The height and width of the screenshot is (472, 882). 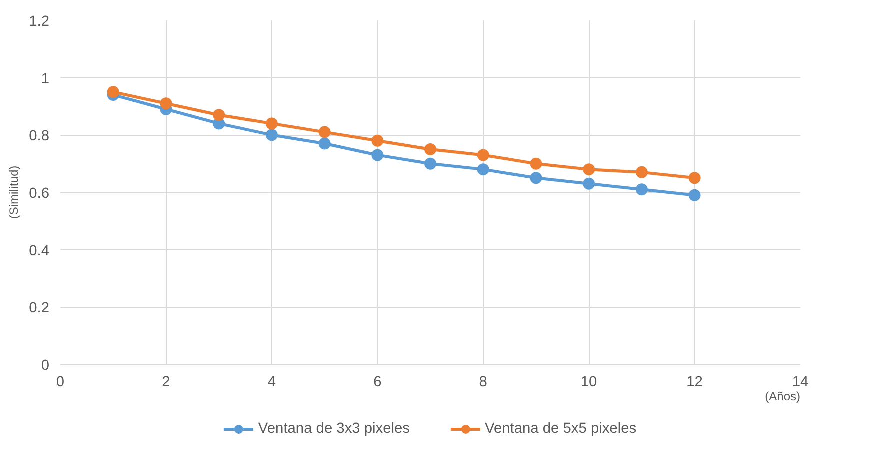 What do you see at coordinates (45, 366) in the screenshot?
I see `y-tick-label: 0` at bounding box center [45, 366].